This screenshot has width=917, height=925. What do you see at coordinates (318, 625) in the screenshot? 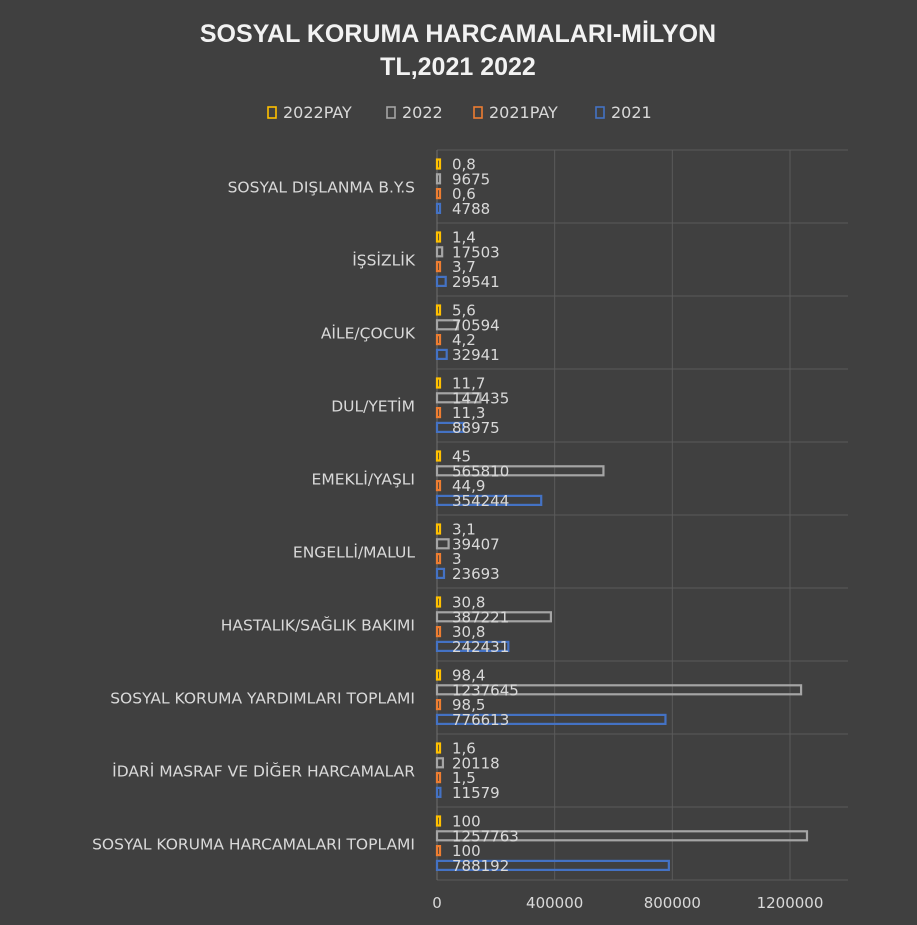
I see `category-label: HASTALIK/SAĞLIK BAKIMI` at bounding box center [318, 625].